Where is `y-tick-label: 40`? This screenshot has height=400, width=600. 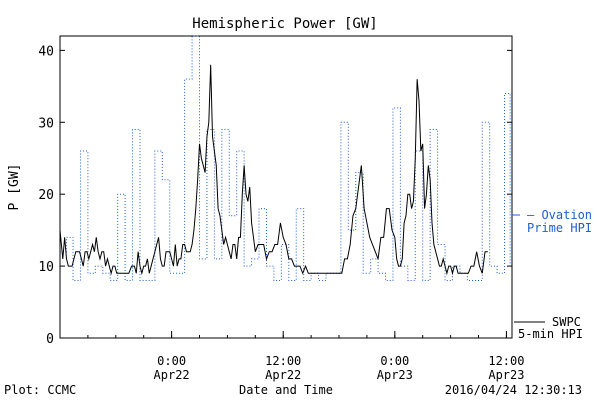 y-tick-label: 40 is located at coordinates (46, 51).